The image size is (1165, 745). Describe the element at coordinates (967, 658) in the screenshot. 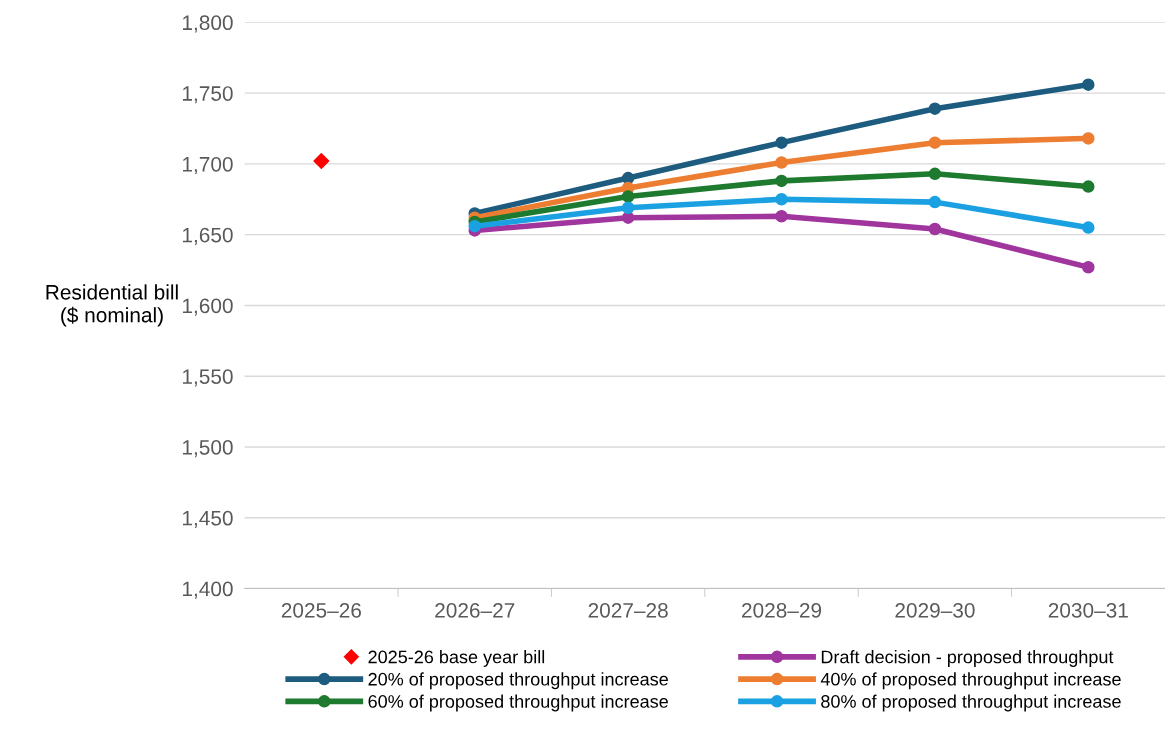

I see `legend-label: Draft decision - proposed throughput` at that location.